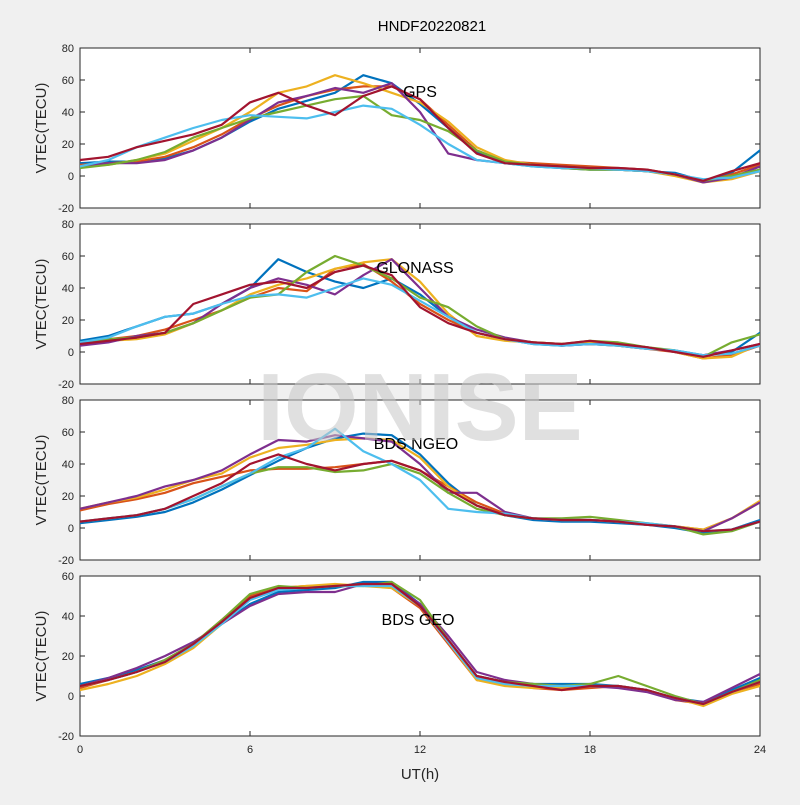  What do you see at coordinates (760, 750) in the screenshot?
I see `x-tick-label: 24` at bounding box center [760, 750].